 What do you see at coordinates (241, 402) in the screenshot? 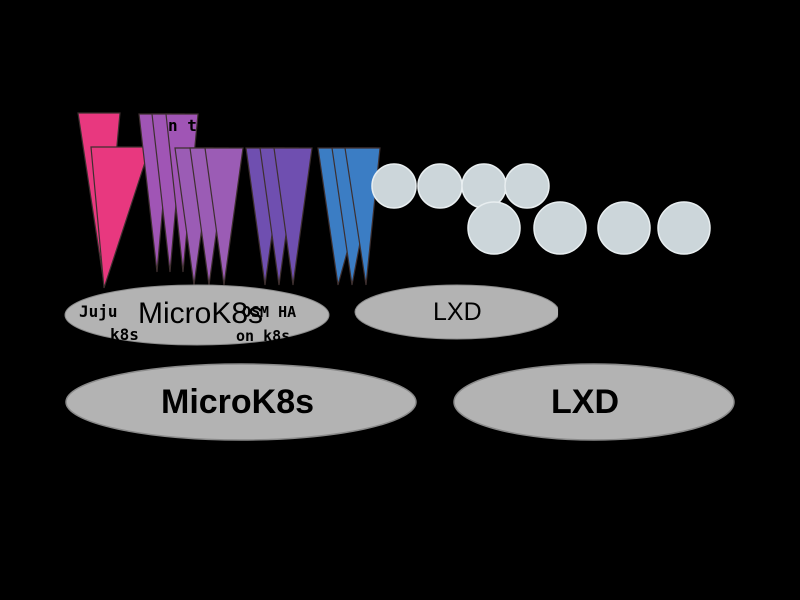
I see `microk8s-base-ellipse` at bounding box center [241, 402].